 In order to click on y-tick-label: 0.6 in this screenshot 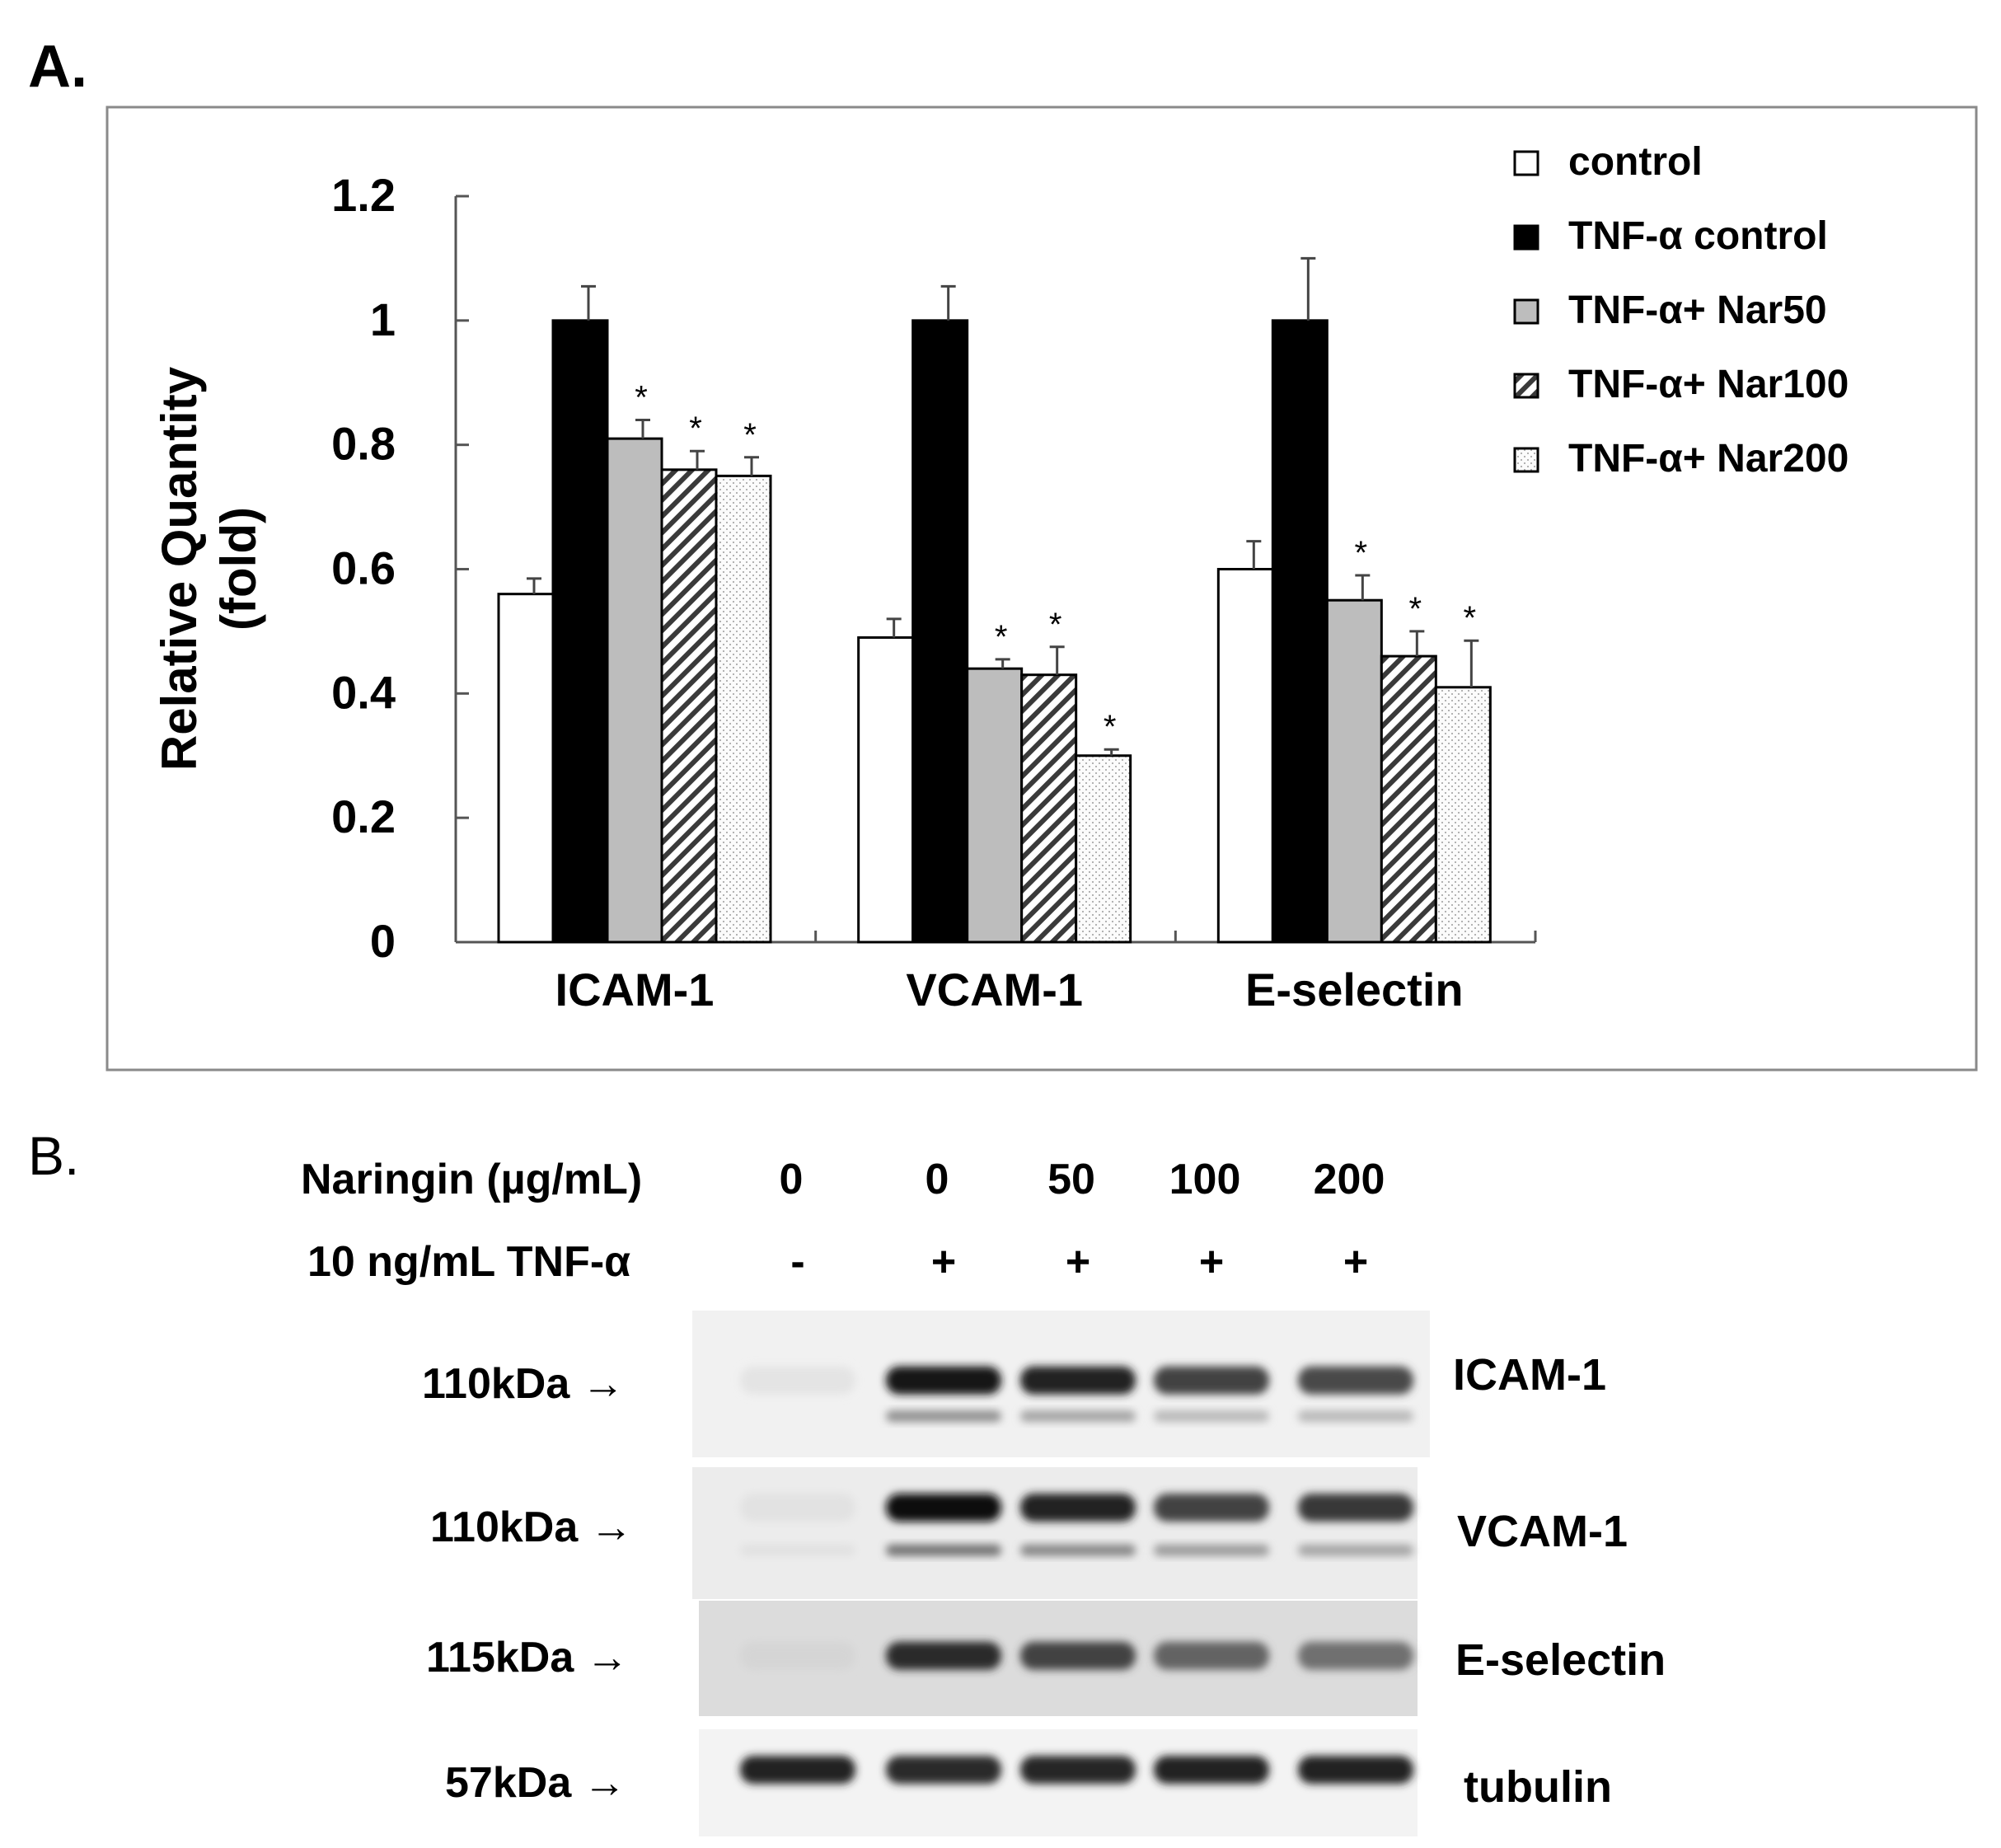, I will do `click(363, 568)`.